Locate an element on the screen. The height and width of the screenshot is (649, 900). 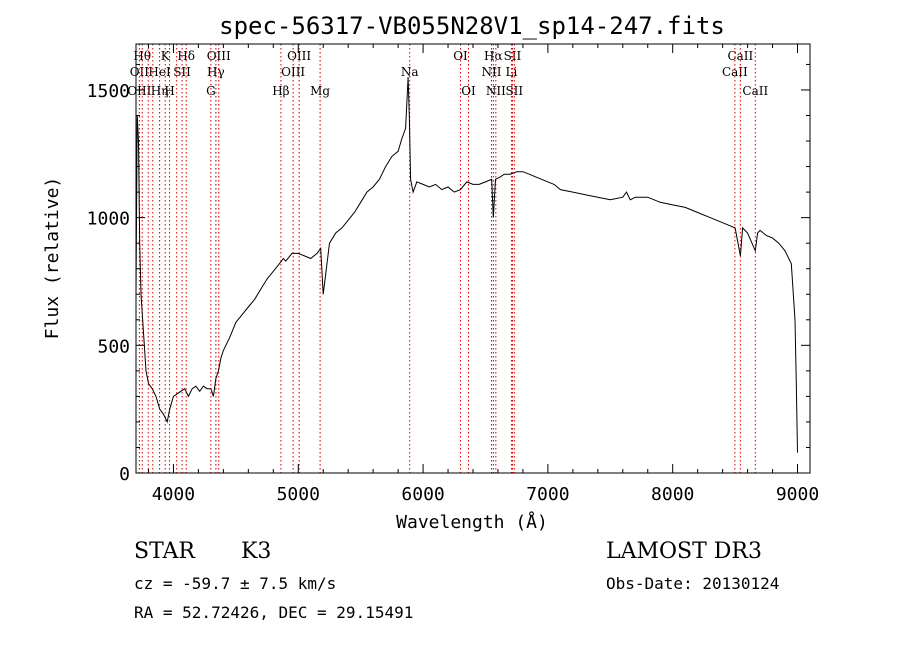
line-marker-label: Hγ is located at coordinates (216, 72).